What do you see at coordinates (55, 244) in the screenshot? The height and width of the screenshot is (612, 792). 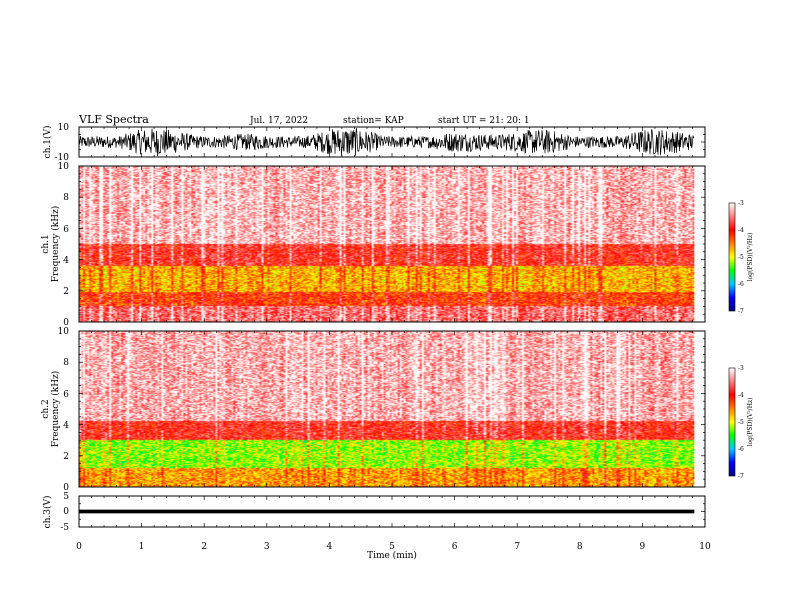 I see `ch1-frequency-label: Frequency (kHz)` at bounding box center [55, 244].